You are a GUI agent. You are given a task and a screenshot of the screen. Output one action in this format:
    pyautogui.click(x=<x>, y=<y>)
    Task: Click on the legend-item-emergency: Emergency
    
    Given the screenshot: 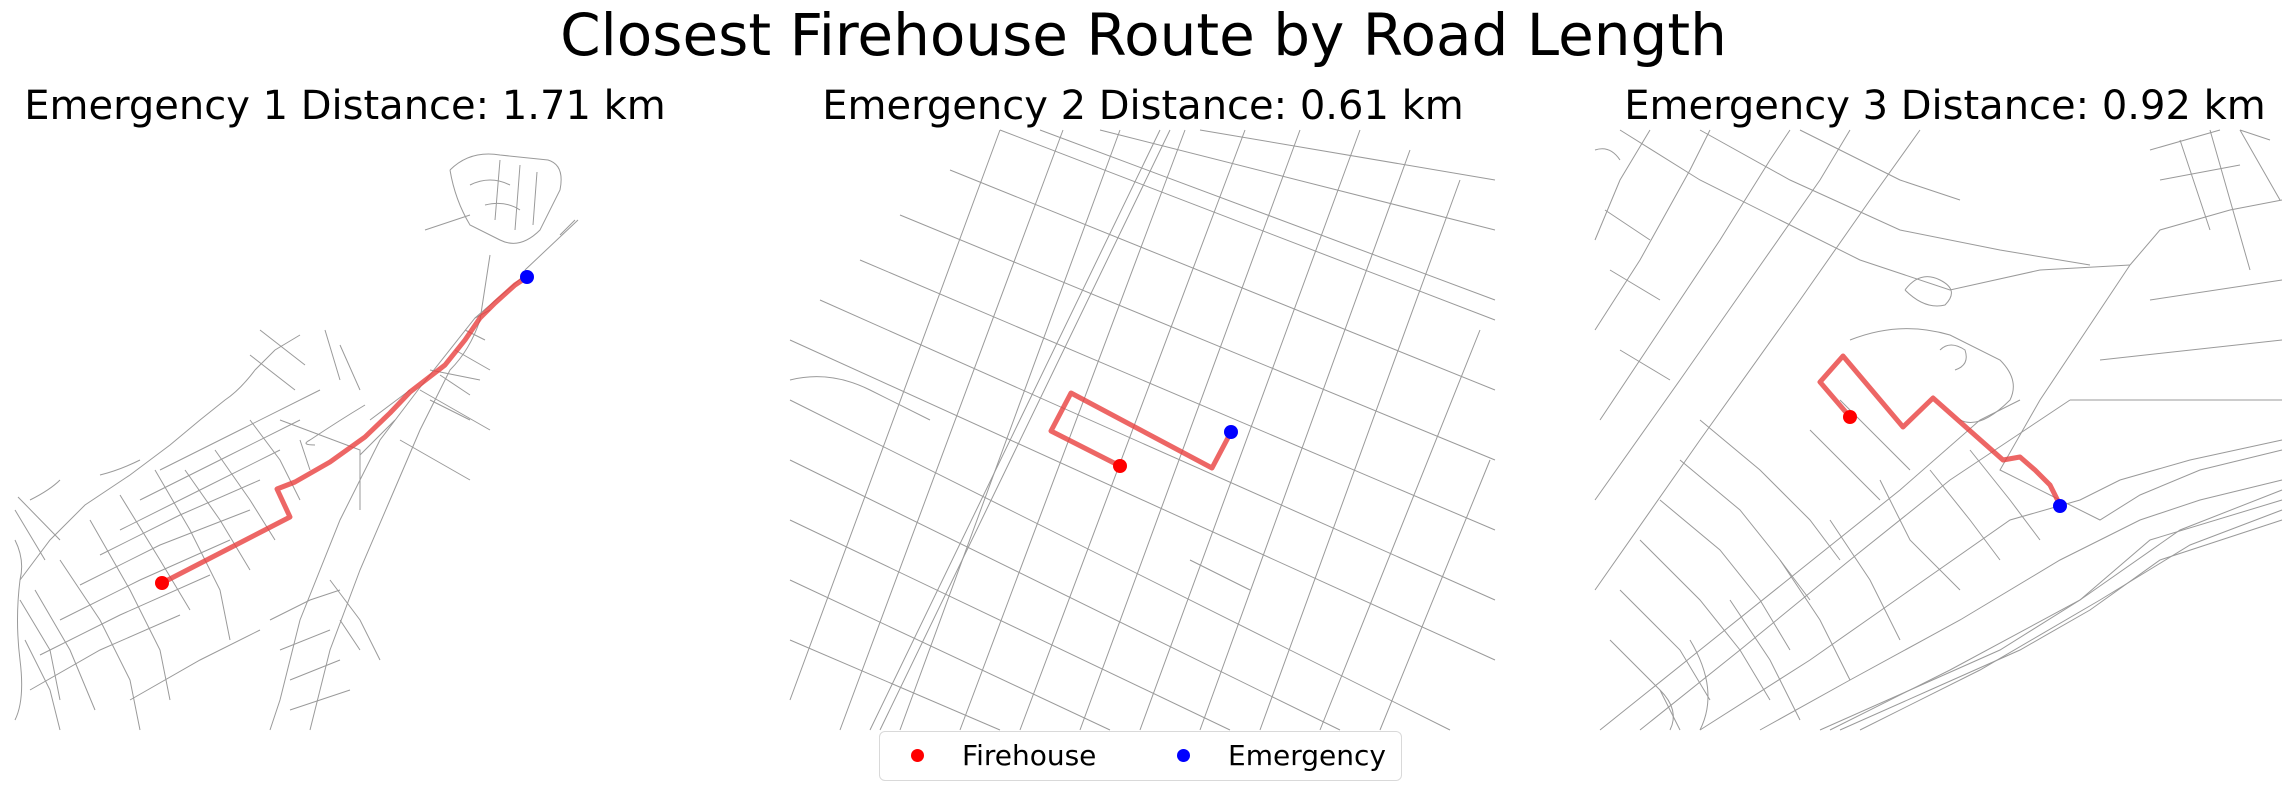 What is the action you would take?
    pyautogui.click(x=1281, y=755)
    